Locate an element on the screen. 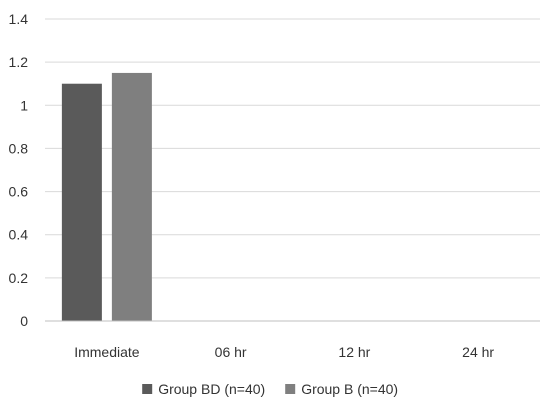 The width and height of the screenshot is (547, 402). legend-label: Group BD (n=40) is located at coordinates (211, 389).